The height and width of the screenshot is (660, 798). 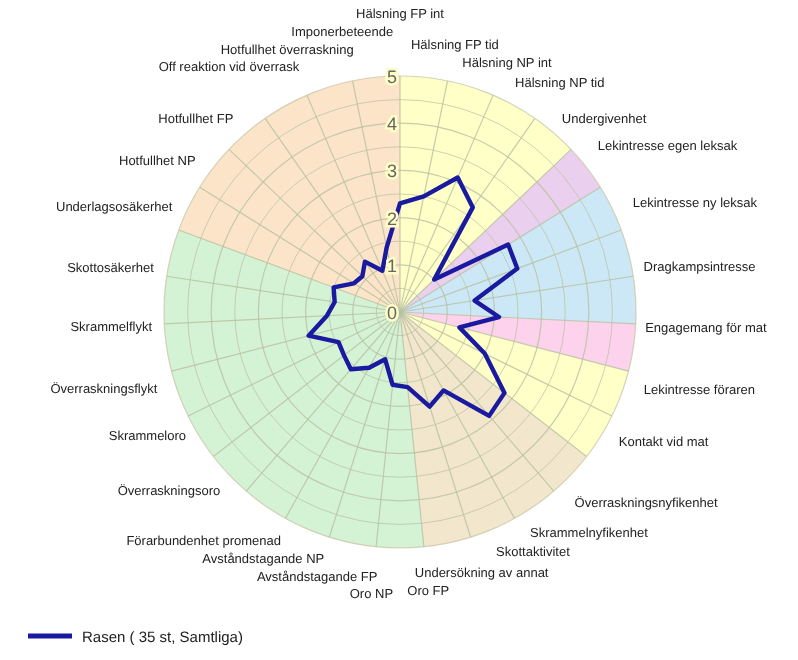 What do you see at coordinates (392, 265) in the screenshot?
I see `y-tick-label: 1` at bounding box center [392, 265].